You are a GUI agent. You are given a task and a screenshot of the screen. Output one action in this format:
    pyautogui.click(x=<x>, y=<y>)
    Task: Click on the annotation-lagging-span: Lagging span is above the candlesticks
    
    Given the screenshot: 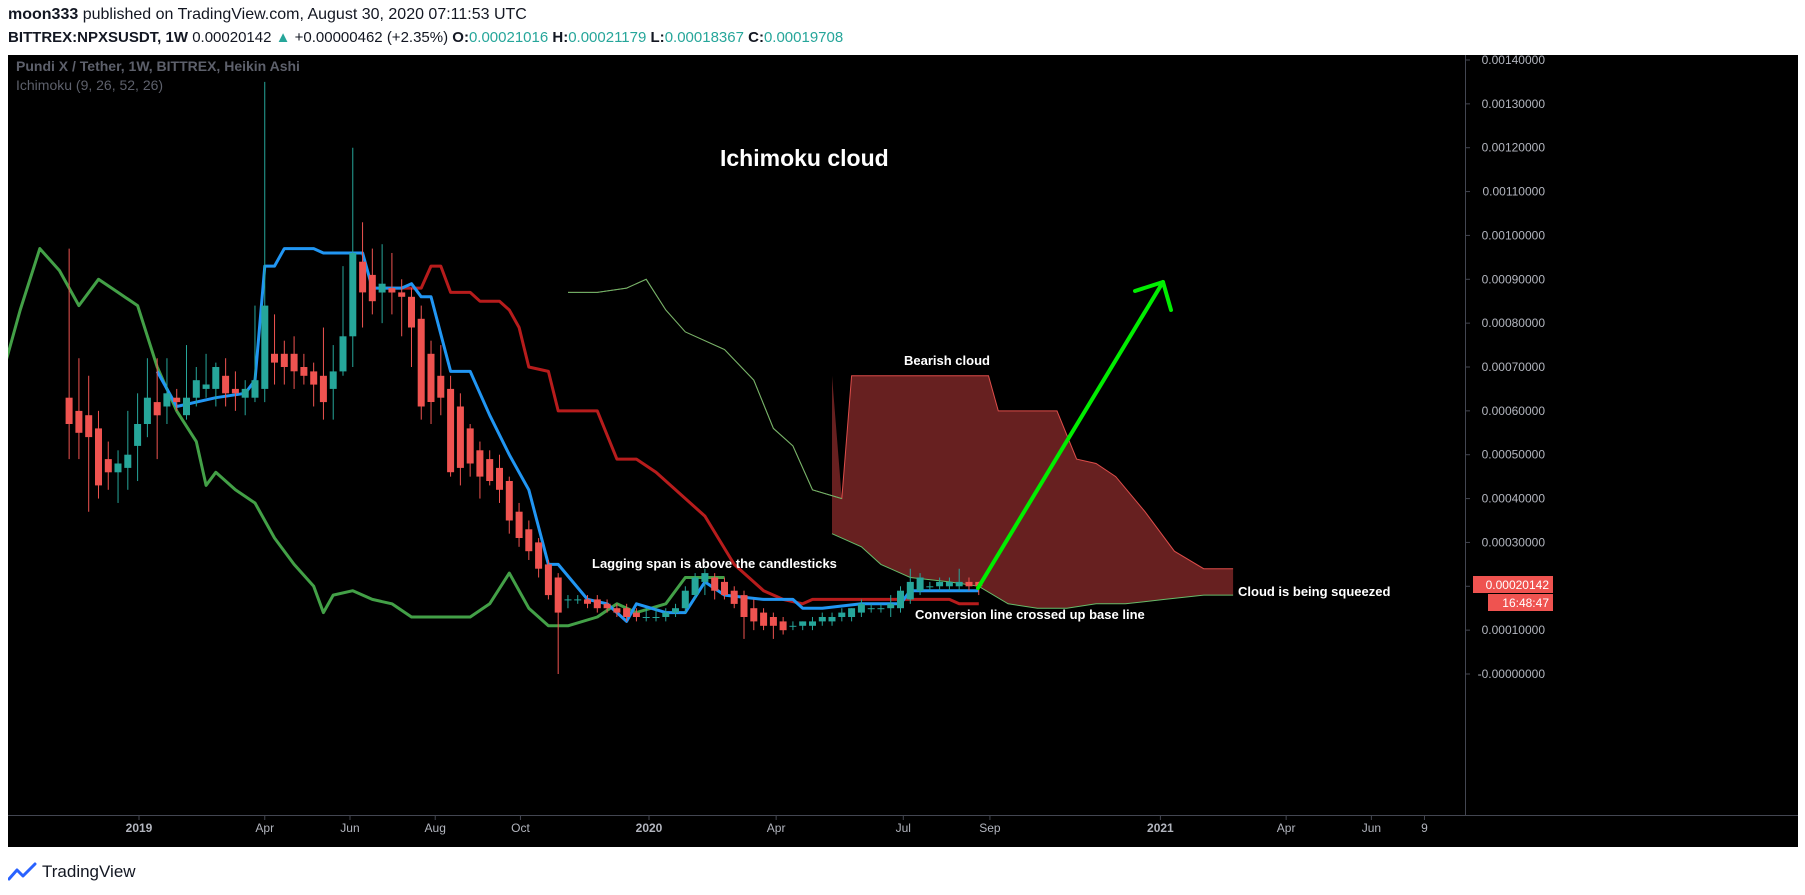 What is the action you would take?
    pyautogui.click(x=714, y=563)
    